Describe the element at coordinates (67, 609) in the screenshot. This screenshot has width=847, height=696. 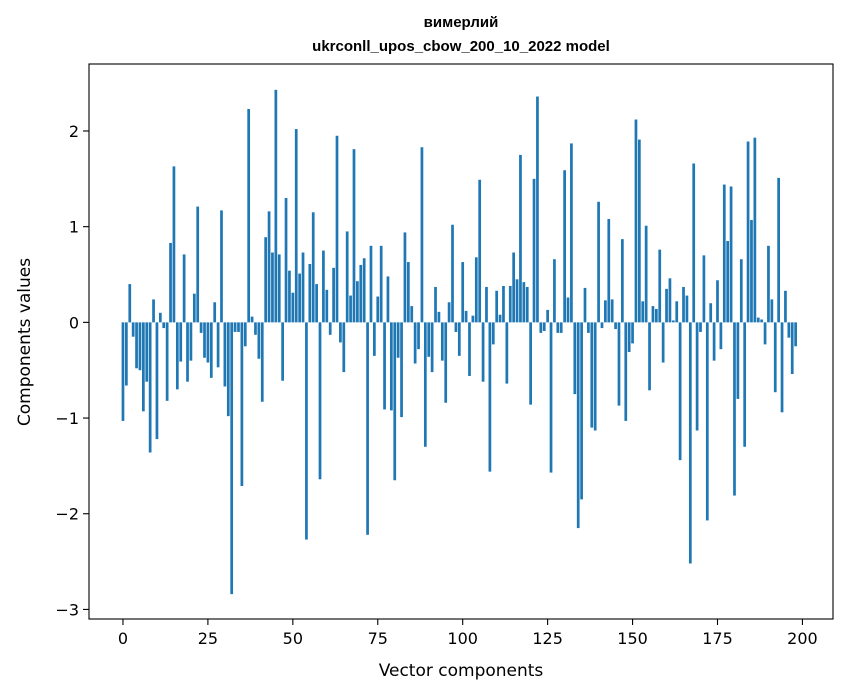
I see `y-tick-label: −3` at that location.